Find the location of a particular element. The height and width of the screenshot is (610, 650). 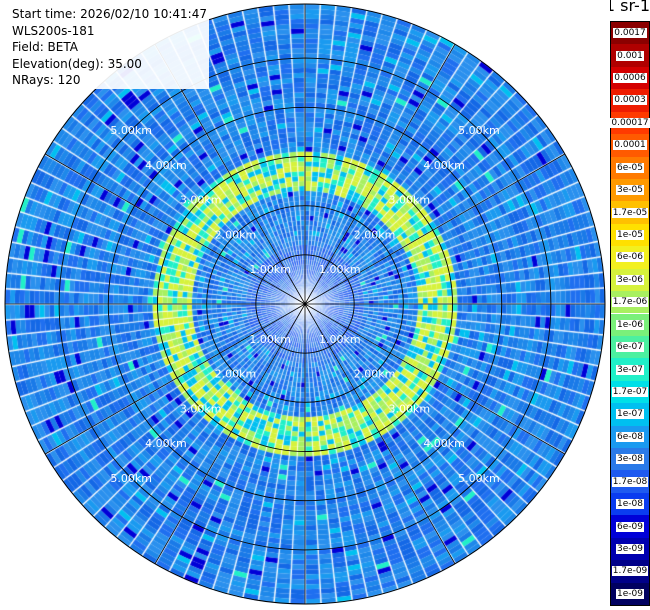

colorbar-cell: 6e-06 is located at coordinates (630, 257).